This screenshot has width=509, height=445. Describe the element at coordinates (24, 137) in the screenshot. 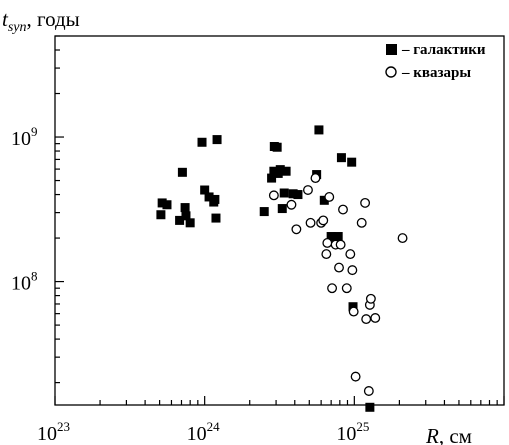

I see `y-tick-label: 10⁹` at that location.